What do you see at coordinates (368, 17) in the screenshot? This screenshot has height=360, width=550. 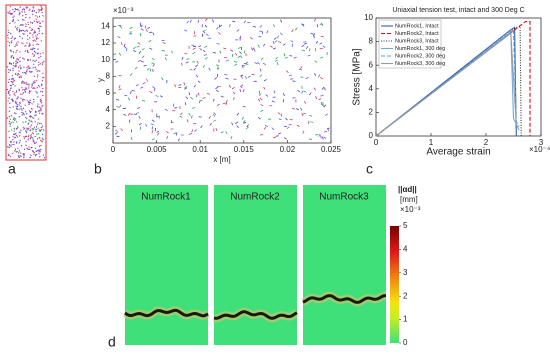 I see `y-tick-label: 10` at bounding box center [368, 17].